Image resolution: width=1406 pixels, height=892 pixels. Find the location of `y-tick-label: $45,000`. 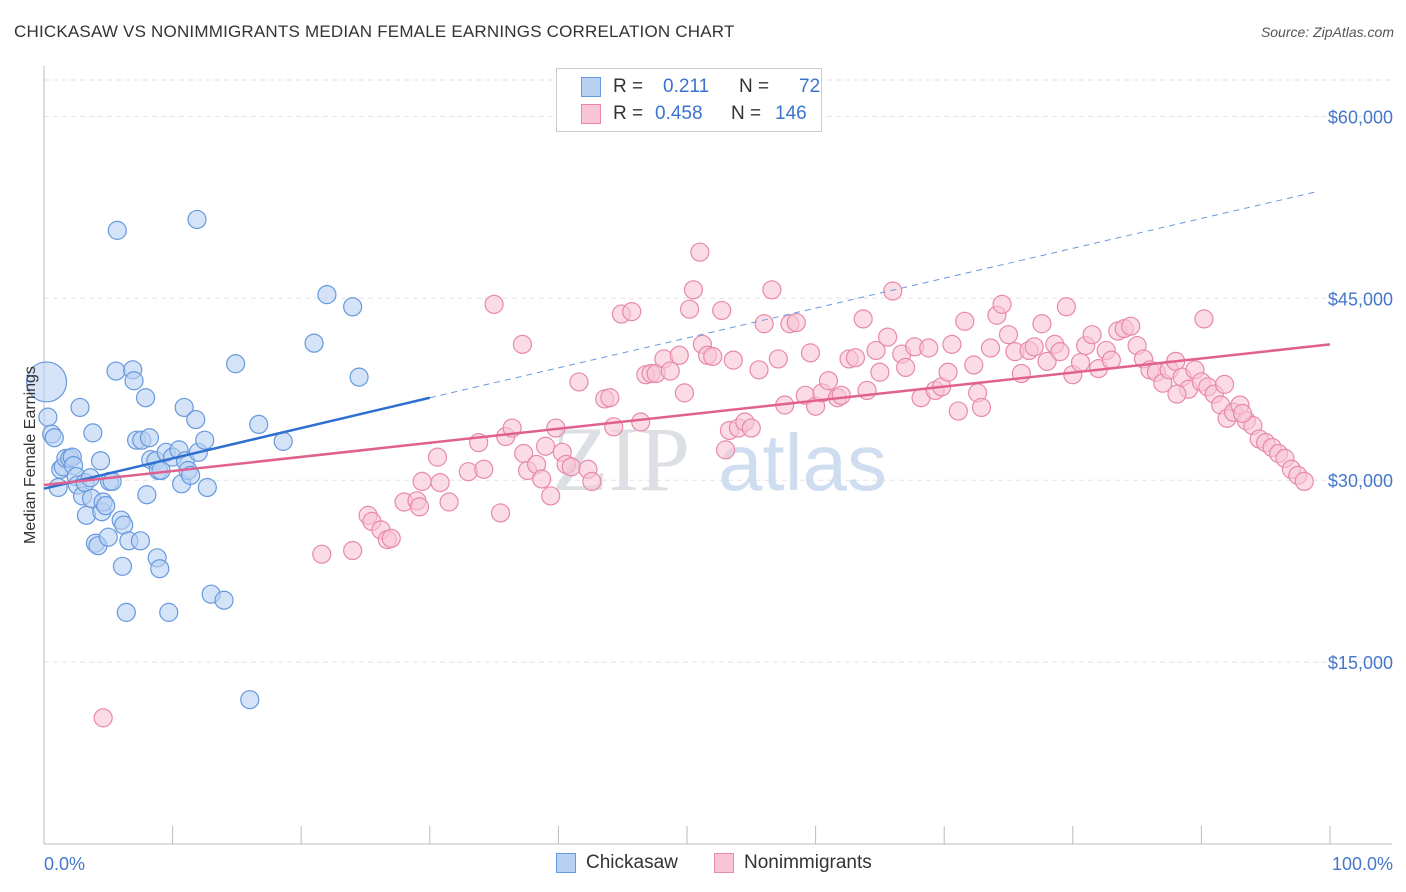

y-tick-label: $45,000 is located at coordinates (1360, 299).